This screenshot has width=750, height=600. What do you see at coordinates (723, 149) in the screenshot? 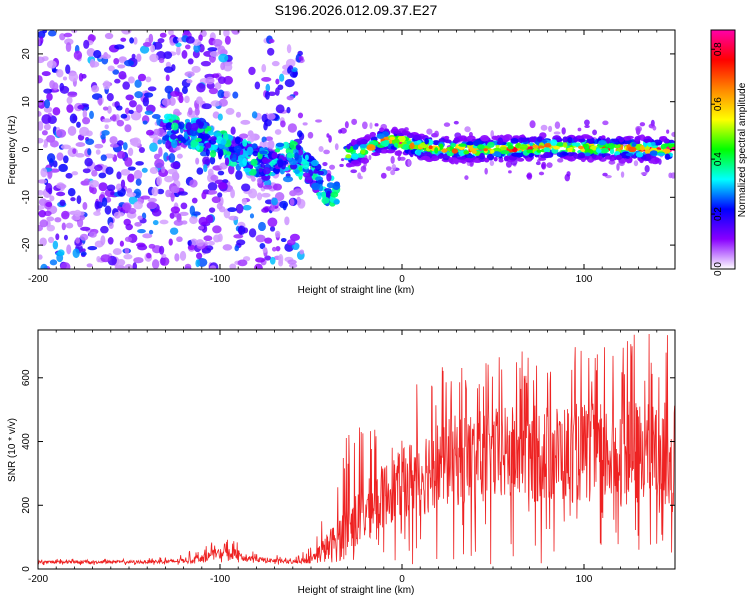
I see `colorbar-bar` at bounding box center [723, 149].